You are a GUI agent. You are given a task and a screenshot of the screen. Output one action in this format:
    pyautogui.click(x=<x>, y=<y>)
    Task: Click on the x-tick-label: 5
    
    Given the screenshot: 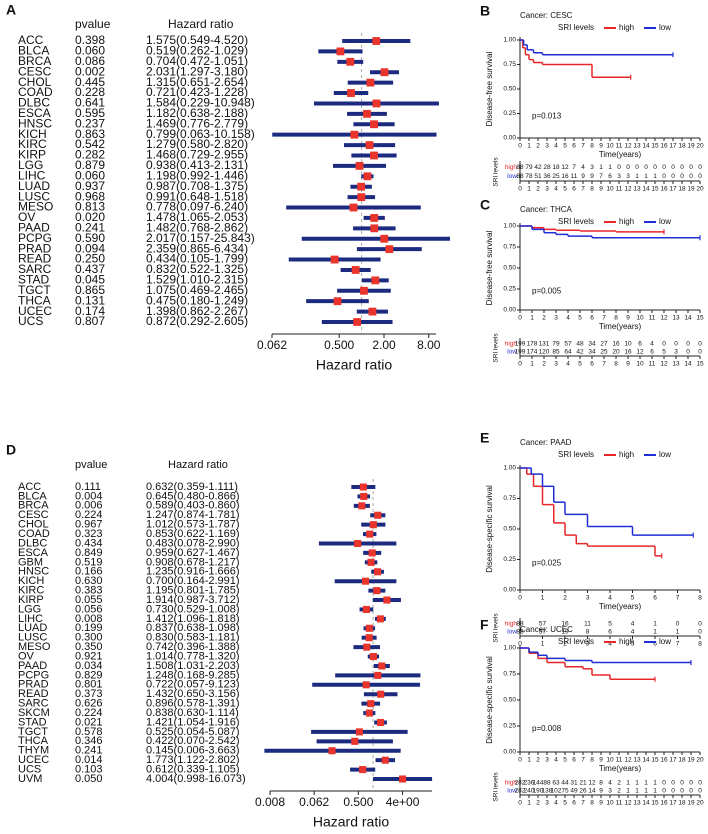 What is the action you would take?
    pyautogui.click(x=633, y=598)
    